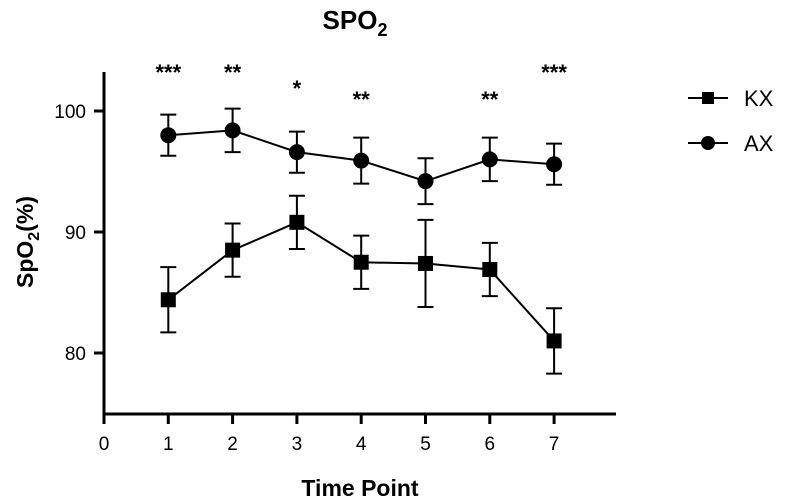  What do you see at coordinates (232, 444) in the screenshot?
I see `x-tick-label-2: 2` at bounding box center [232, 444].